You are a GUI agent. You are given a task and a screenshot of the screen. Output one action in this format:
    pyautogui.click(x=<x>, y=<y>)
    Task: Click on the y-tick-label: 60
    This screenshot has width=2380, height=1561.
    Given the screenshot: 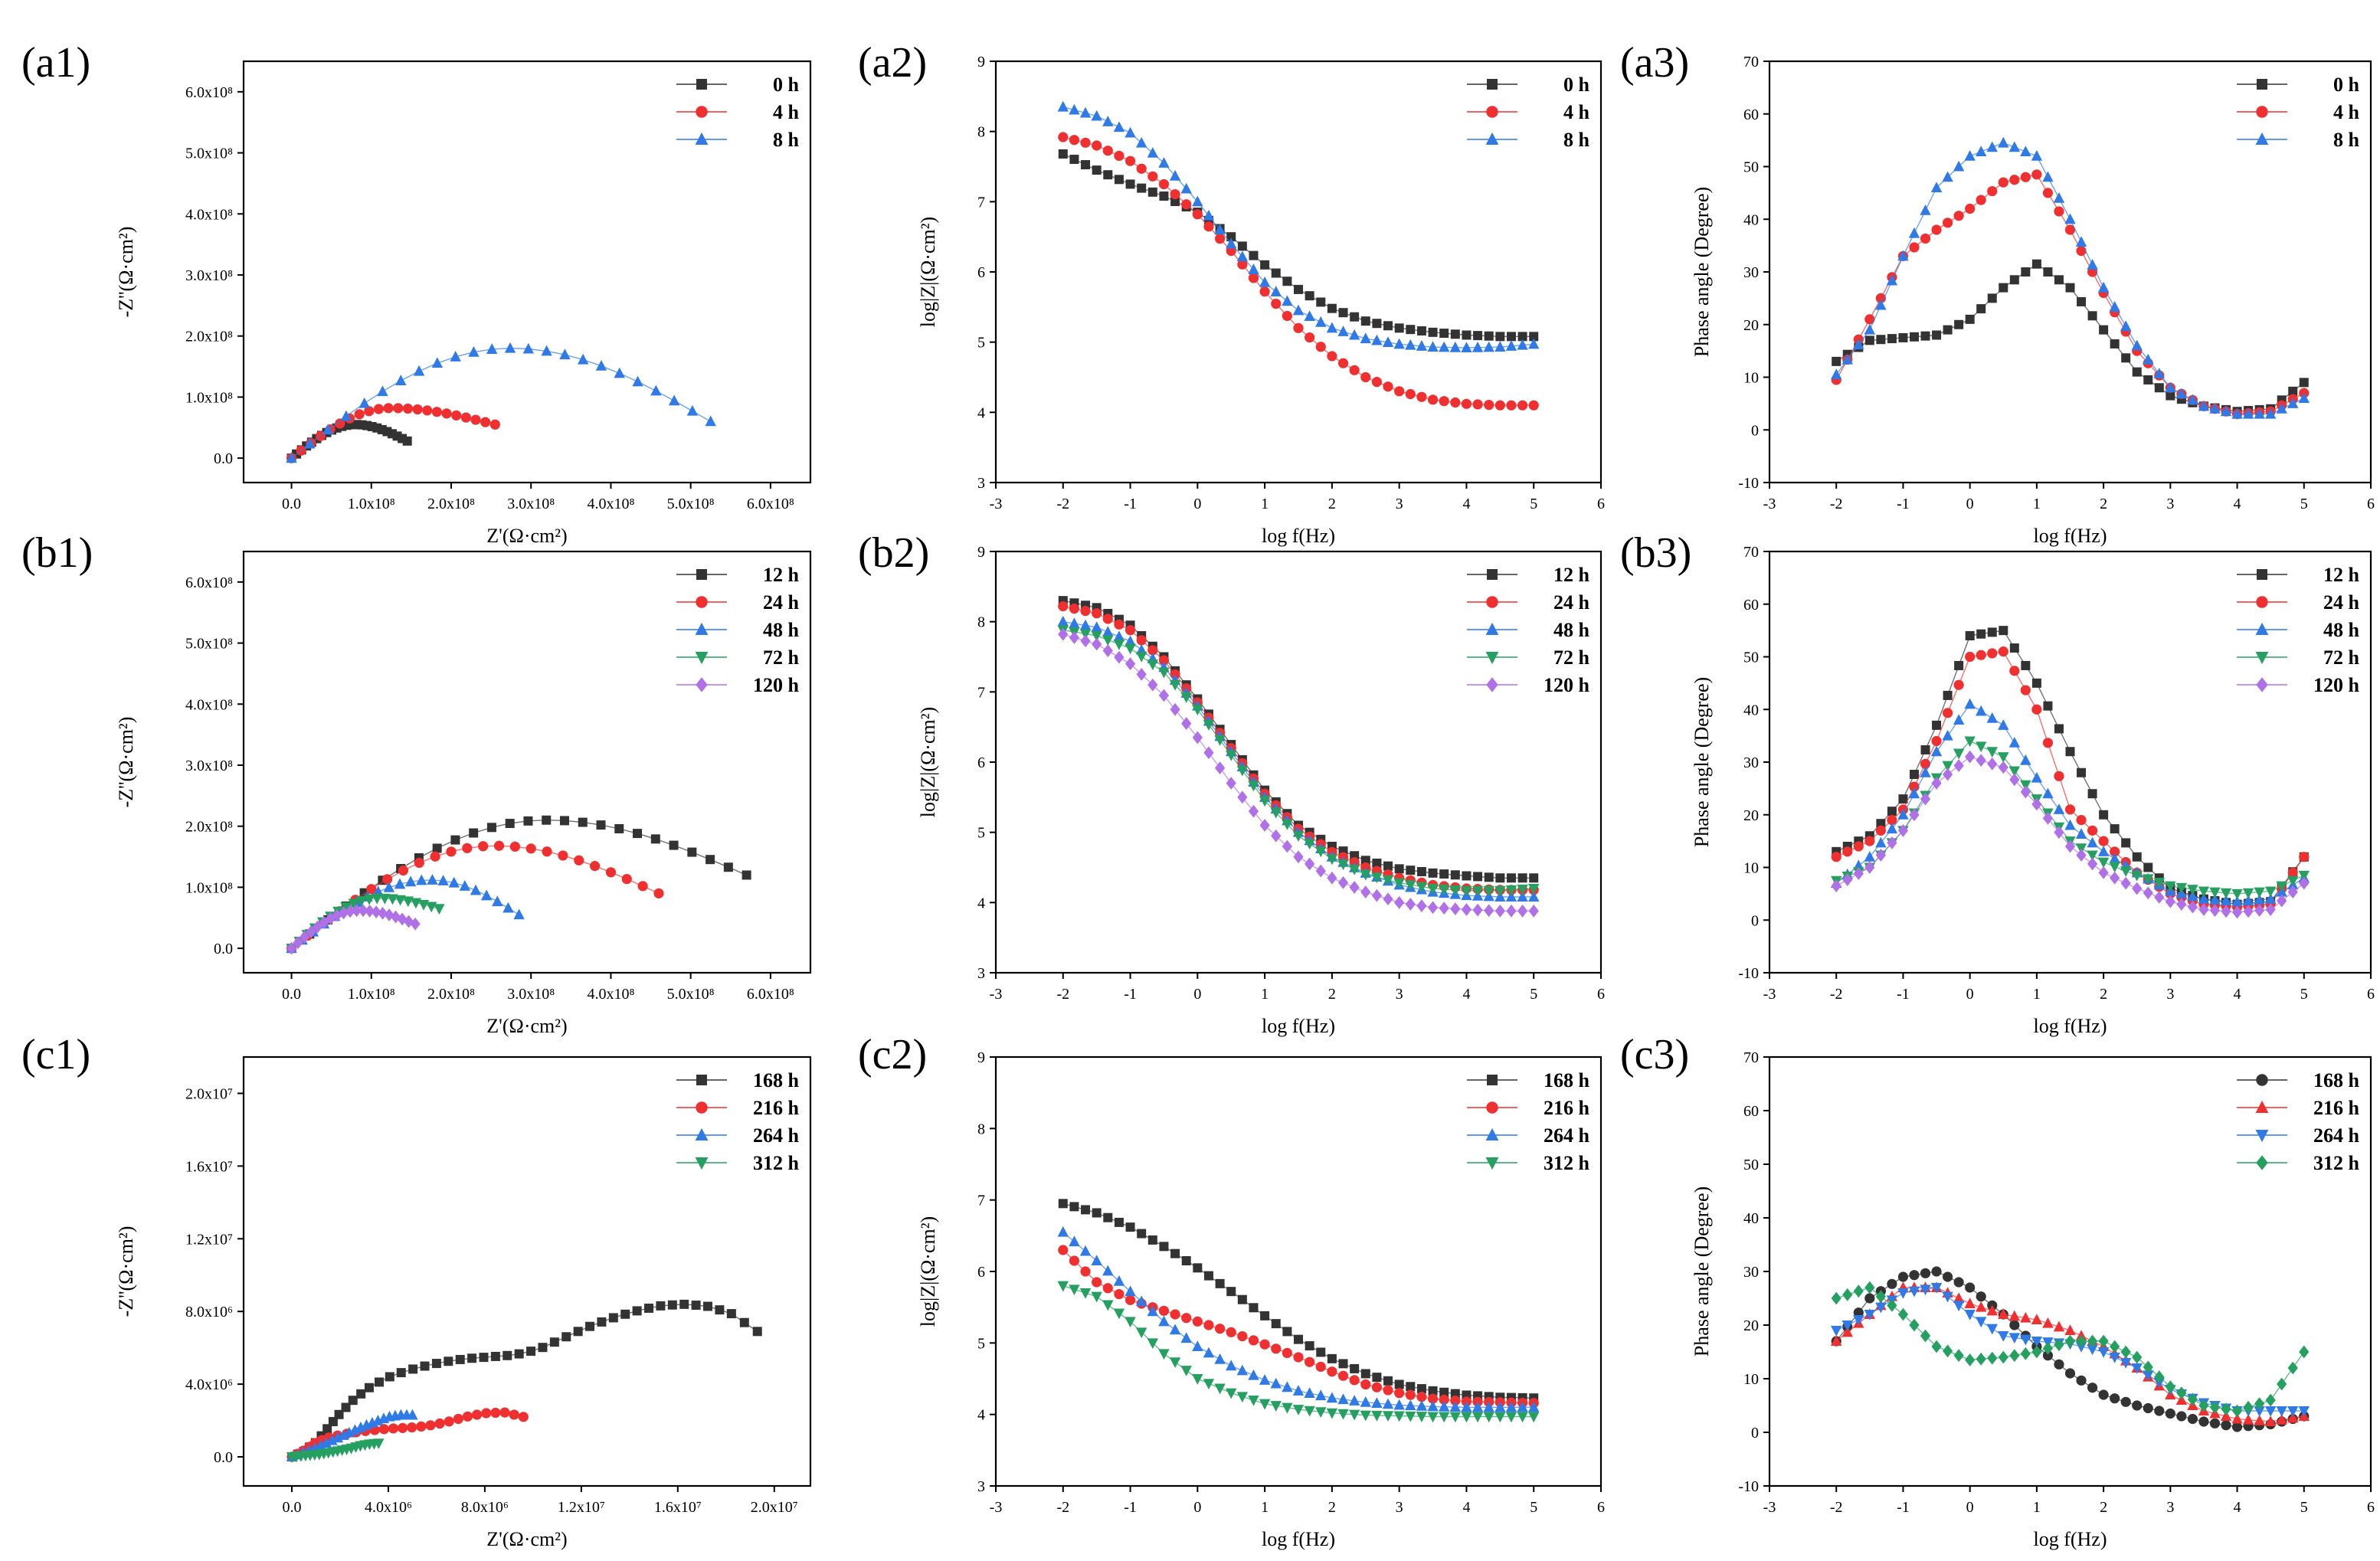 What is the action you would take?
    pyautogui.click(x=1751, y=115)
    